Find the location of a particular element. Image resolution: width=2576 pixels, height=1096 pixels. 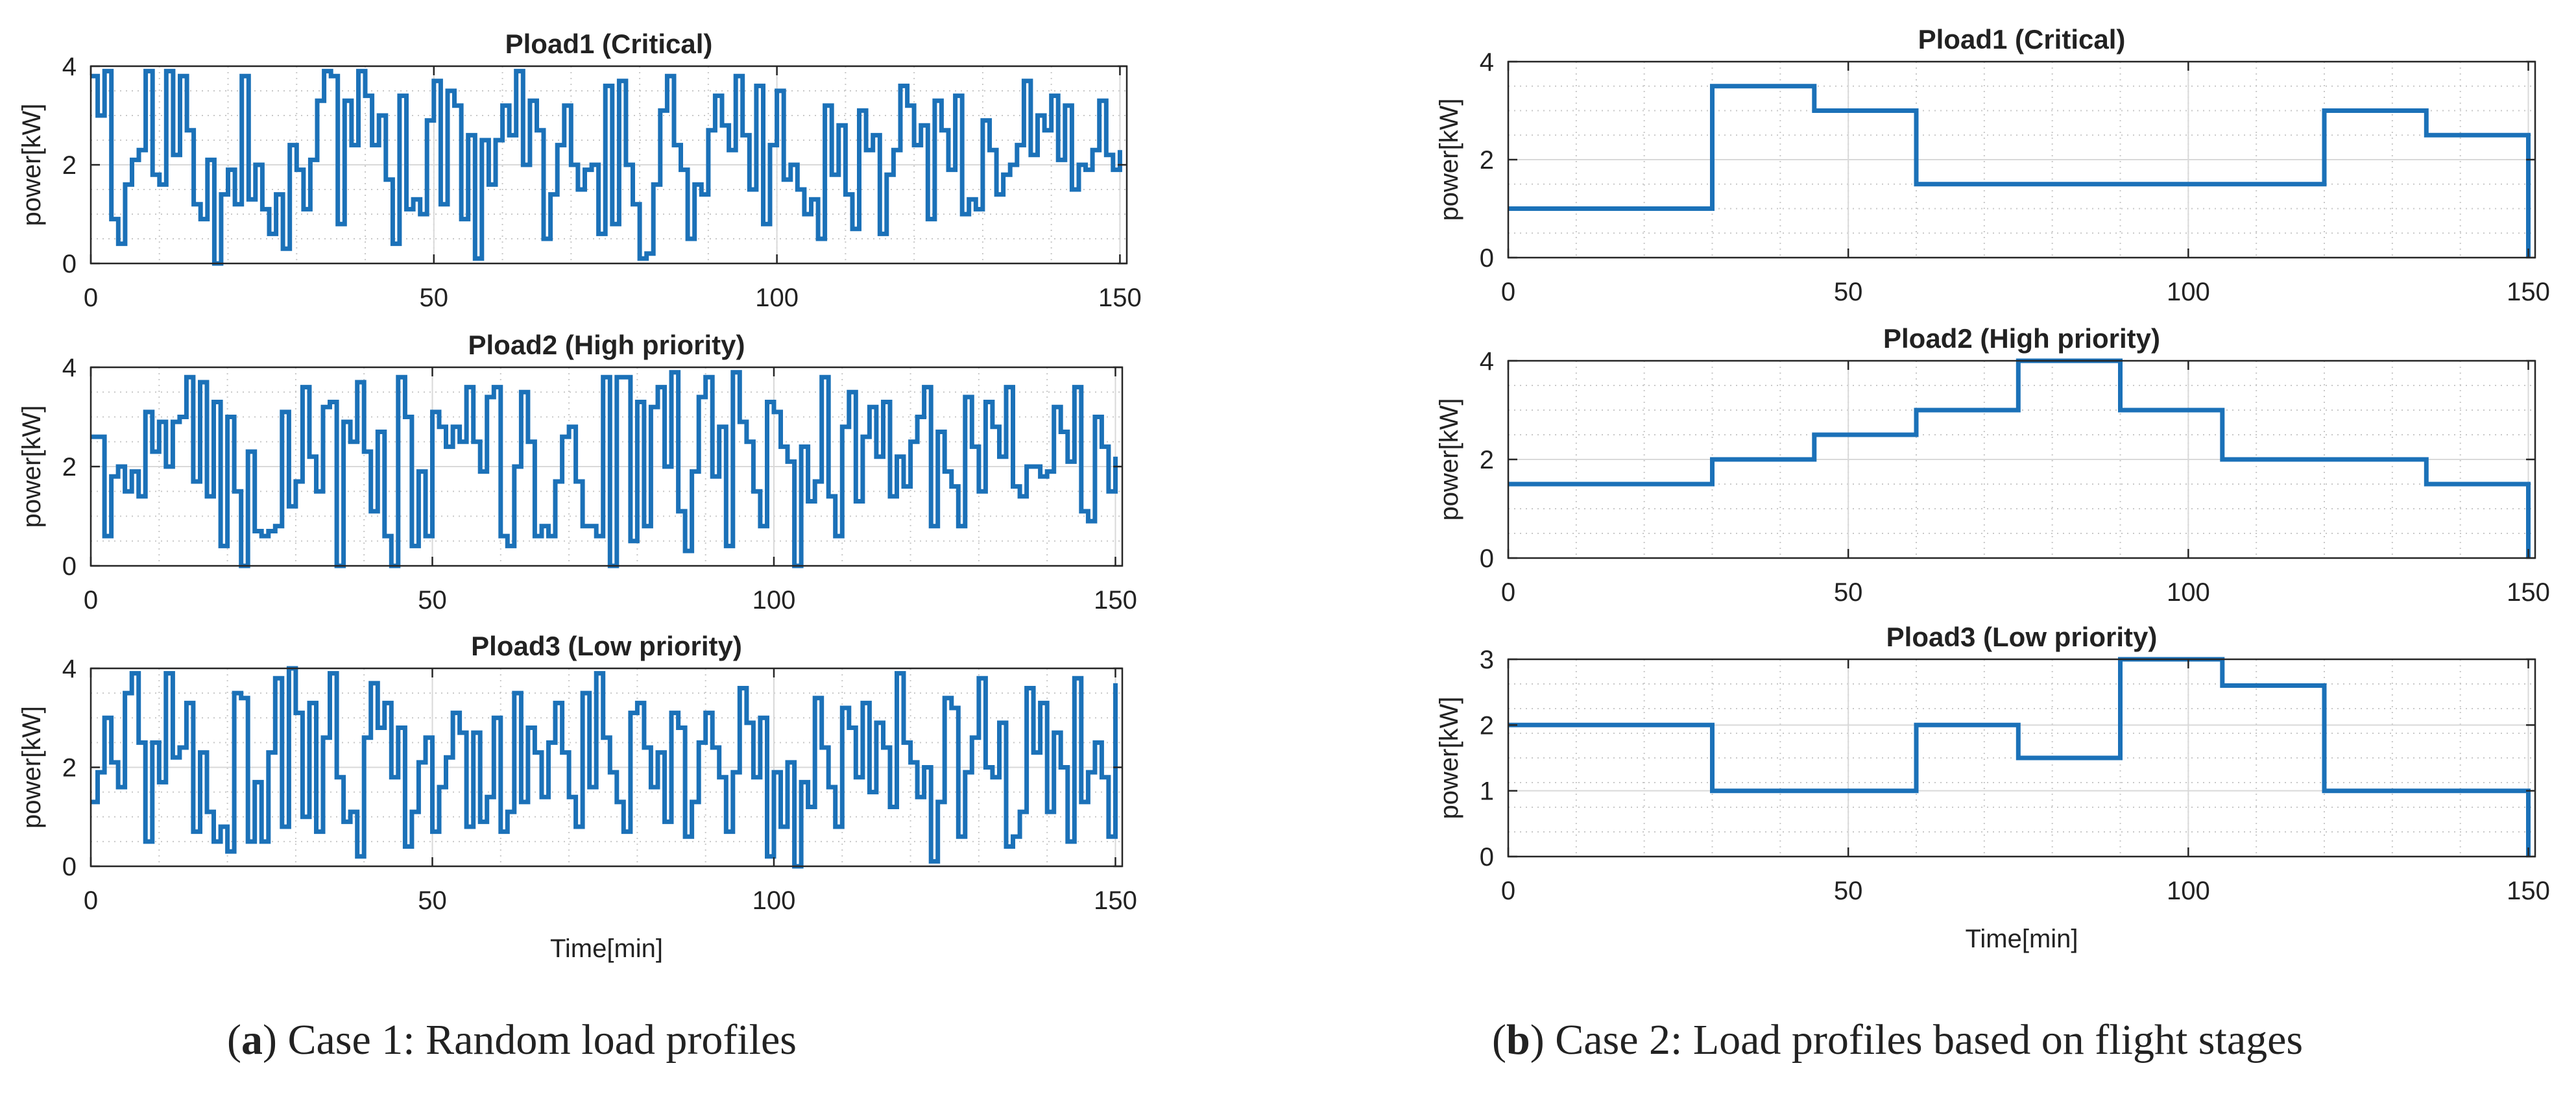

chart-b3-series-line is located at coordinates (2019, 757).